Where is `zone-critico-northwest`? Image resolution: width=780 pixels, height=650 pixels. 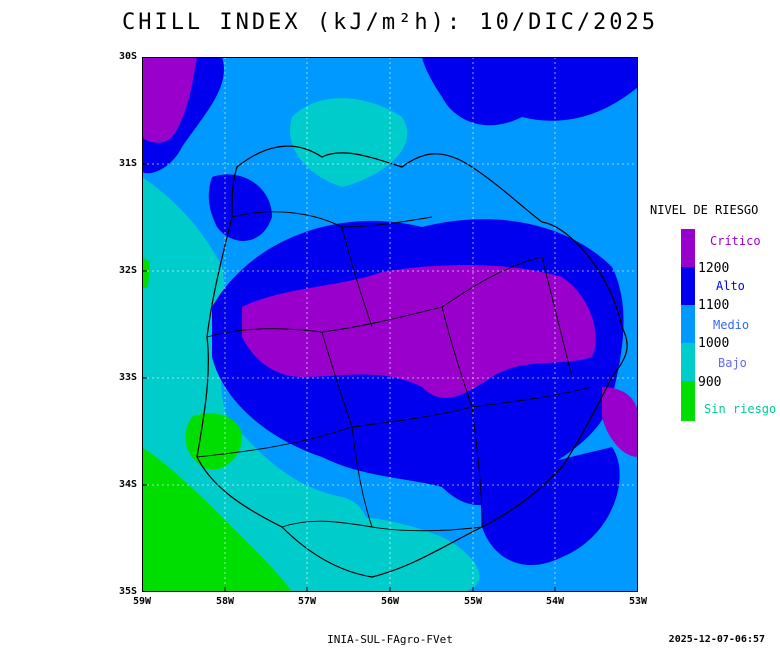
zone-critico-northwest is located at coordinates (169, 100).